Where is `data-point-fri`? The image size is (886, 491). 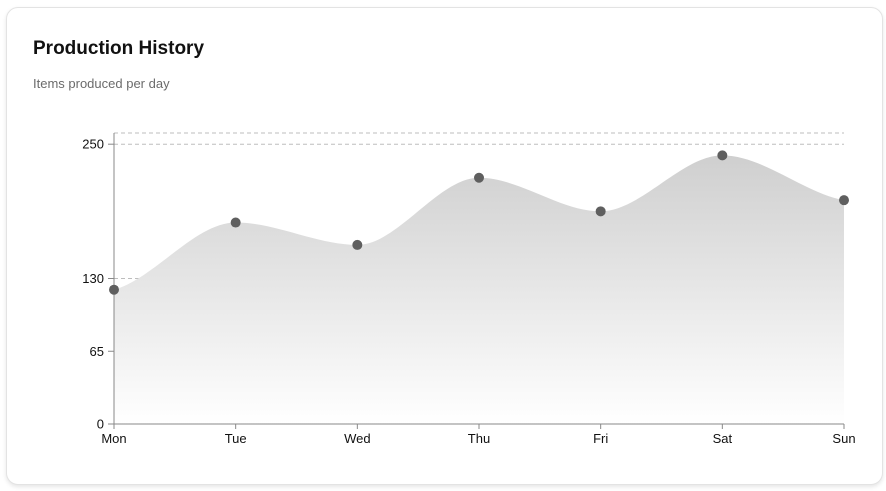
data-point-fri is located at coordinates (600, 211).